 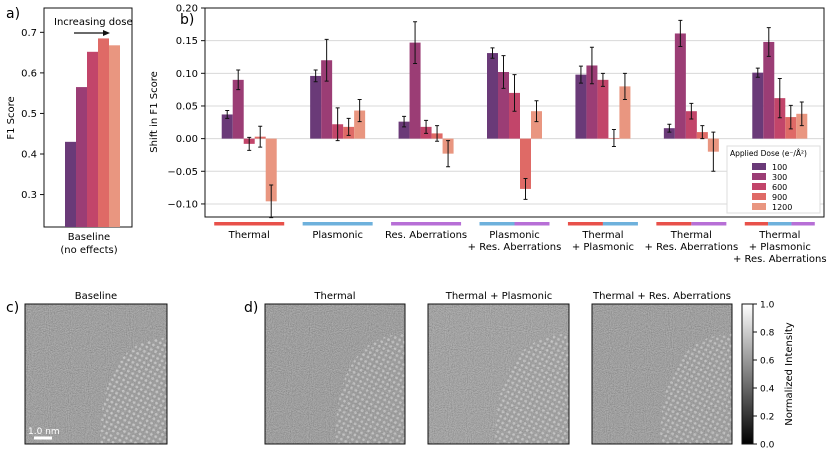 What do you see at coordinates (426, 224) in the screenshot?
I see `condition-bar-aberrations` at bounding box center [426, 224].